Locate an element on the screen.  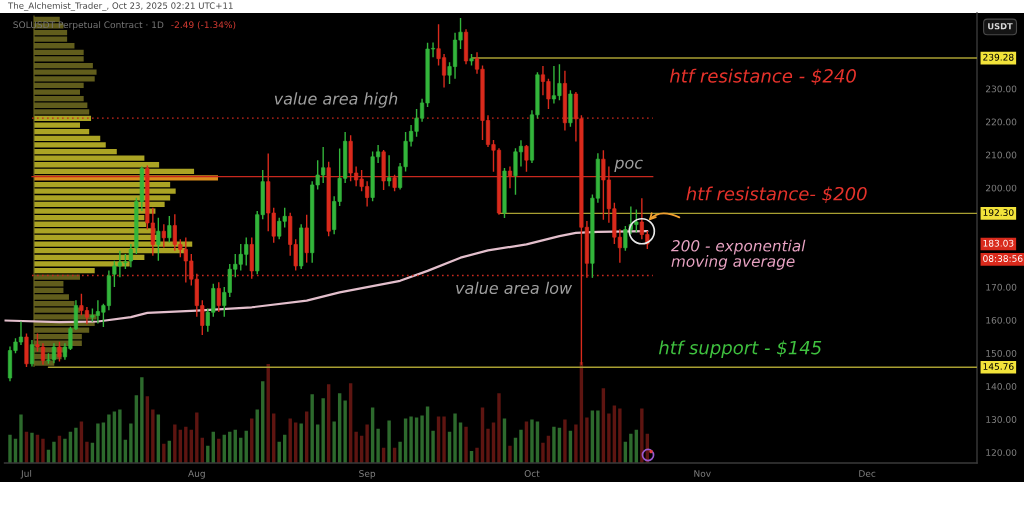
annotation: htf support - $145 is located at coordinates (740, 349).